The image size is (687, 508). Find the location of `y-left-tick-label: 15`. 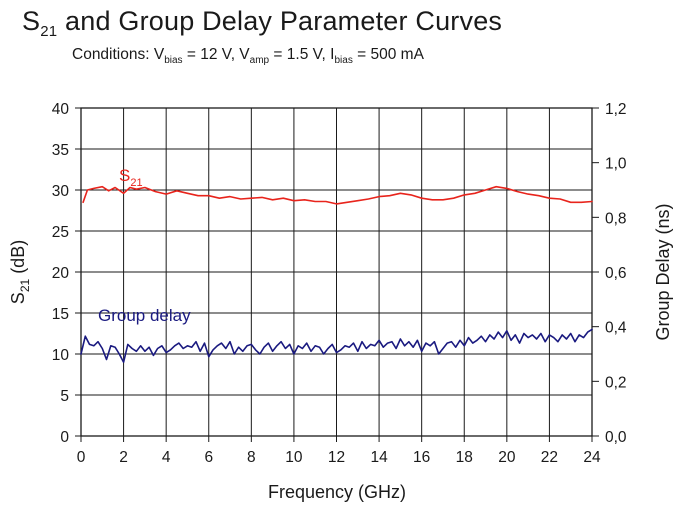

y-left-tick-label: 15 is located at coordinates (60, 314).